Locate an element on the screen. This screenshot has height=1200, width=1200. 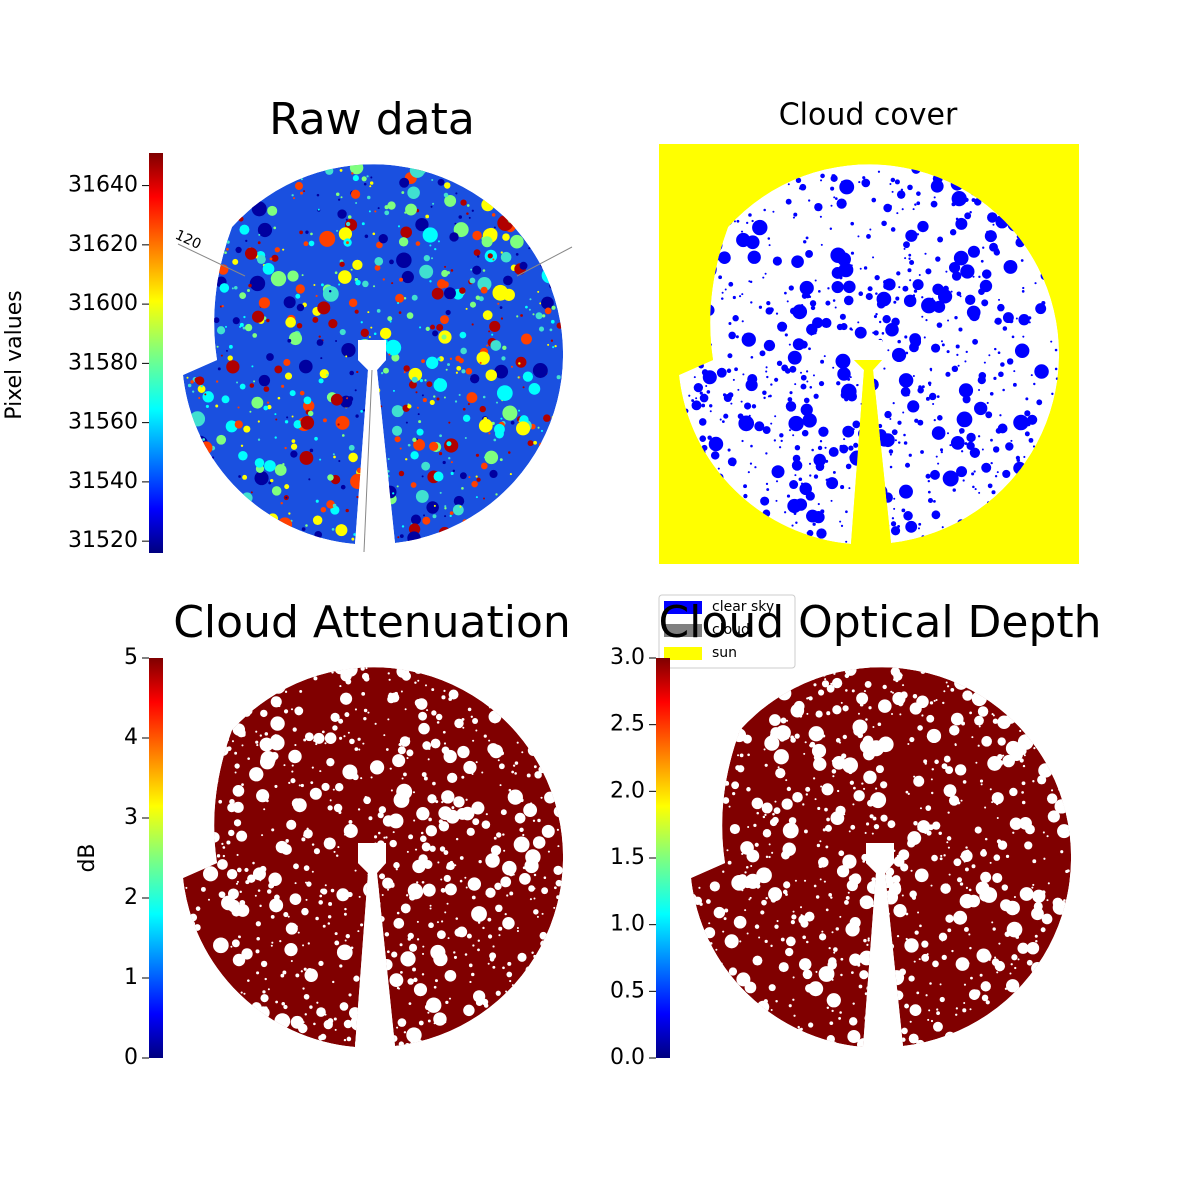
colorbar is located at coordinates (156, 353).